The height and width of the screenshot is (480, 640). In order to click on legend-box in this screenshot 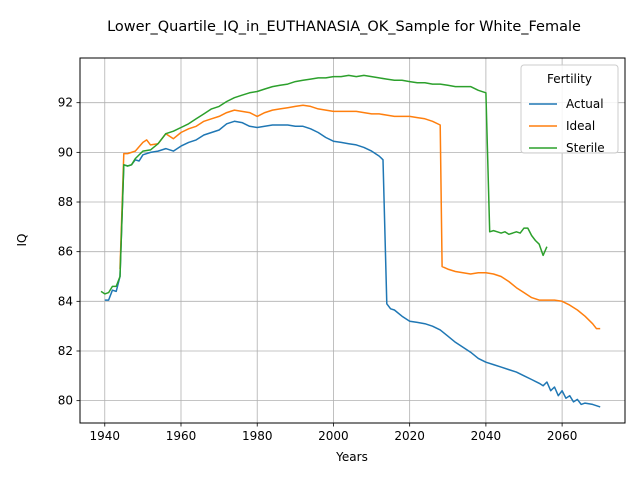, I will do `click(569, 109)`.